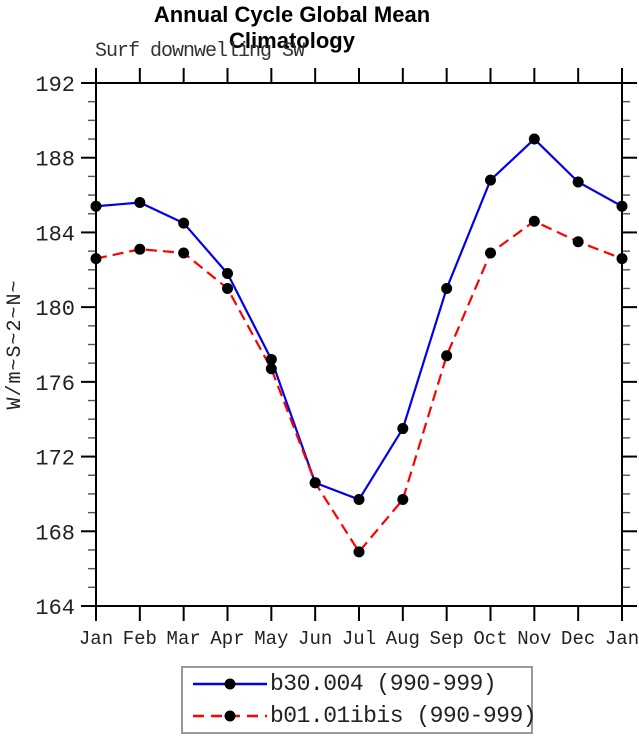 This screenshot has height=739, width=639. I want to click on x-tick-label: Oct, so click(490, 639).